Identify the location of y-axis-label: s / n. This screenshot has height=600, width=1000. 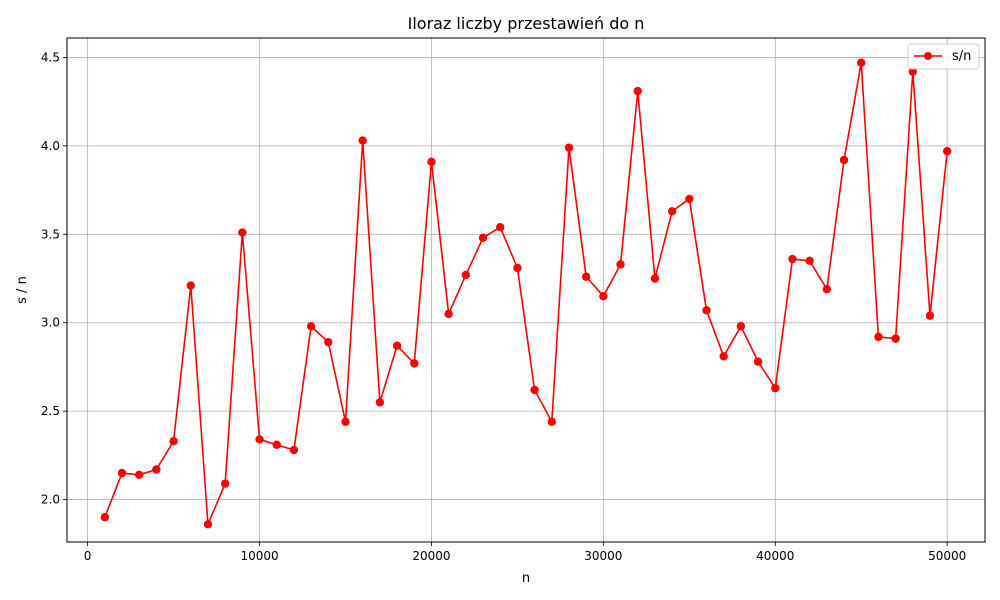
(22, 290).